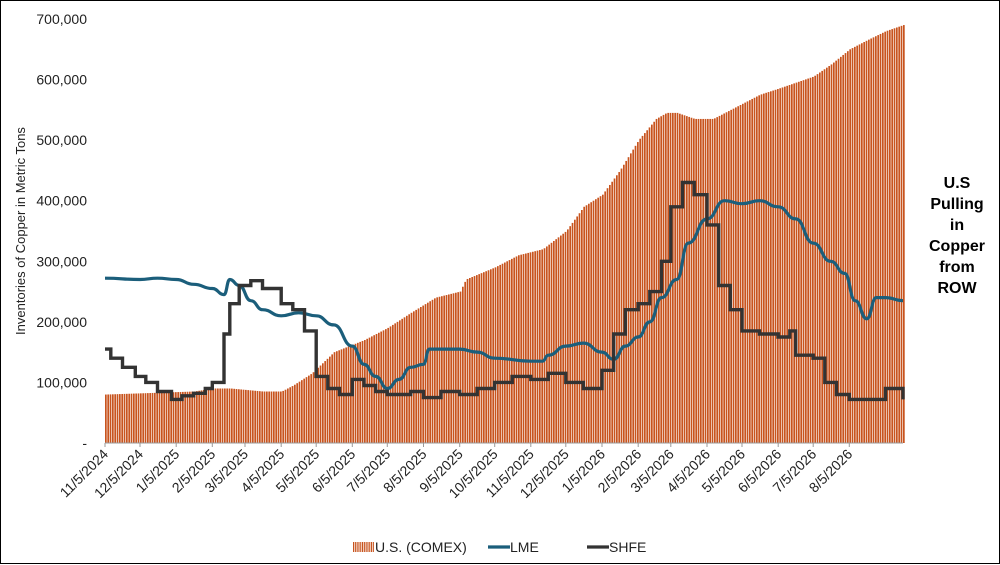 Image resolution: width=1000 pixels, height=565 pixels. I want to click on annotation-line: Pulling, so click(957, 204).